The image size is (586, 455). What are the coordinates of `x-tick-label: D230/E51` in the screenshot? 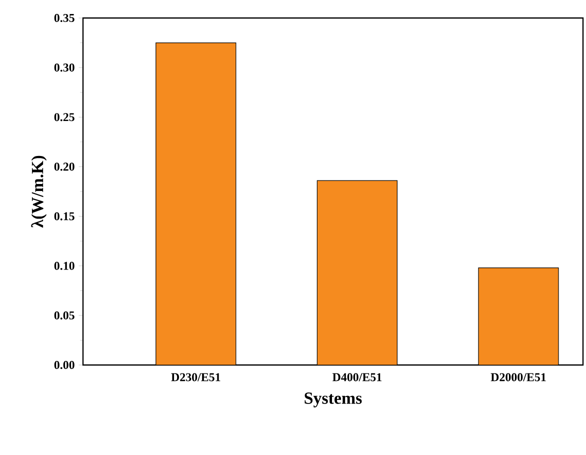 It's located at (195, 377).